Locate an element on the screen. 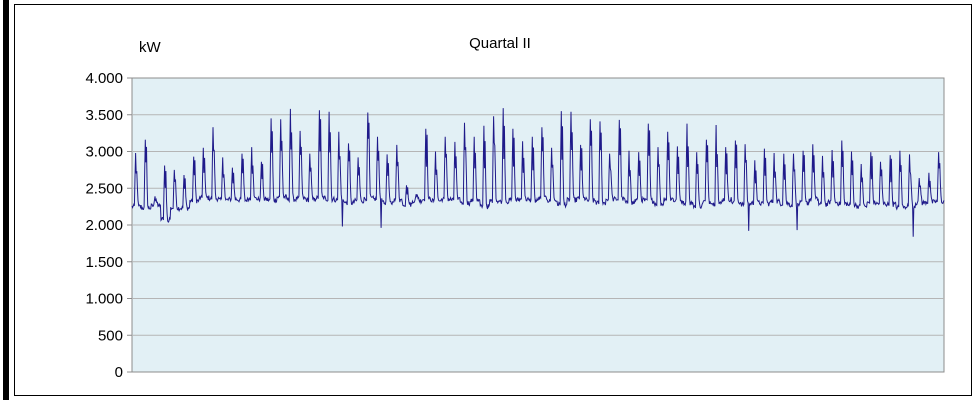  y-axis-unit-label: kW is located at coordinates (150, 47).